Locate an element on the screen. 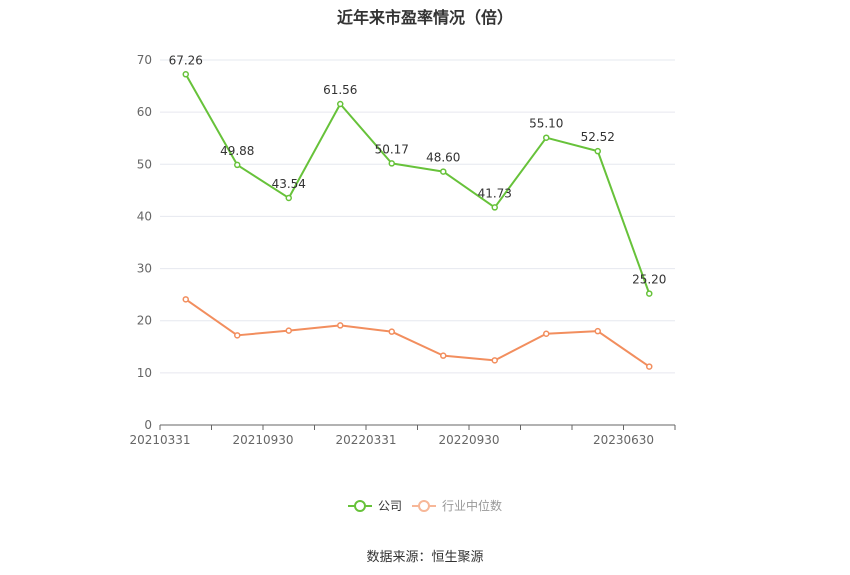 Image resolution: width=850 pixels, height=575 pixels. data-label: 55.10 is located at coordinates (546, 124).